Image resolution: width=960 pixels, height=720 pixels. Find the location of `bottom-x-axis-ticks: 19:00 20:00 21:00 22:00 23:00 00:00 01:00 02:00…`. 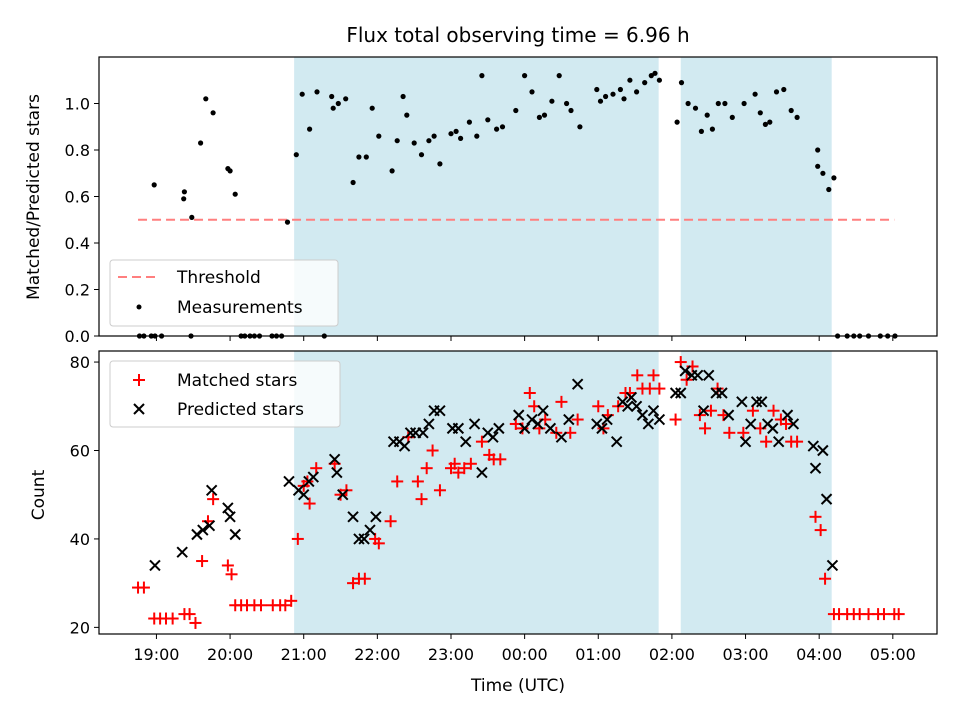

bottom-x-axis-ticks: 19:00 20:00 21:00 22:00 23:00 00:00 01:00 02:00… is located at coordinates (524, 649).